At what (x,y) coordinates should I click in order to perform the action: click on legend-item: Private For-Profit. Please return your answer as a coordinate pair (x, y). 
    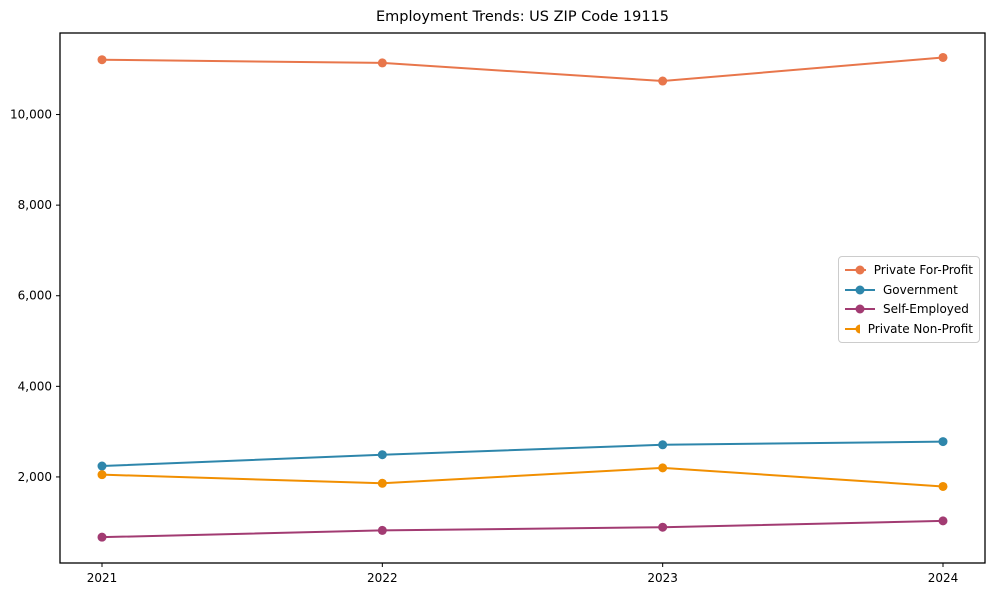
    Looking at the image, I should click on (909, 270).